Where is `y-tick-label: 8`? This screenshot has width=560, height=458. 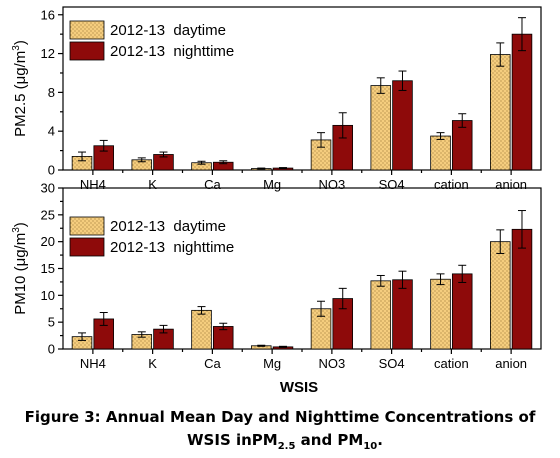
y-tick-label: 8 is located at coordinates (51, 92).